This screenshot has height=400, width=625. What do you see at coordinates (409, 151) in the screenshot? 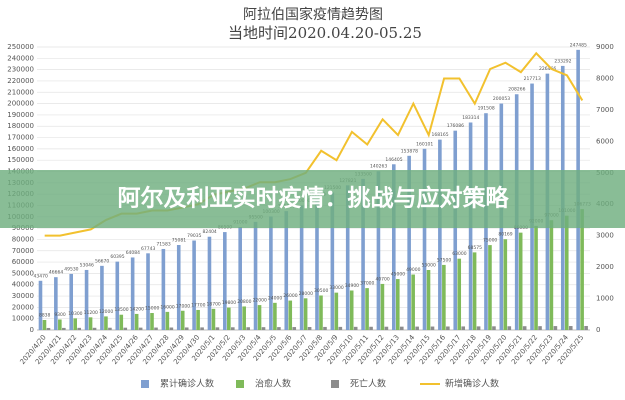
I see `value-label: 153878` at bounding box center [409, 151].